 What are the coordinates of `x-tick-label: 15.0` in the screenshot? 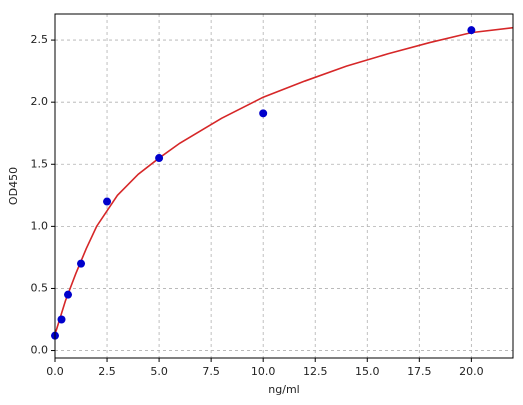 It's located at (367, 371).